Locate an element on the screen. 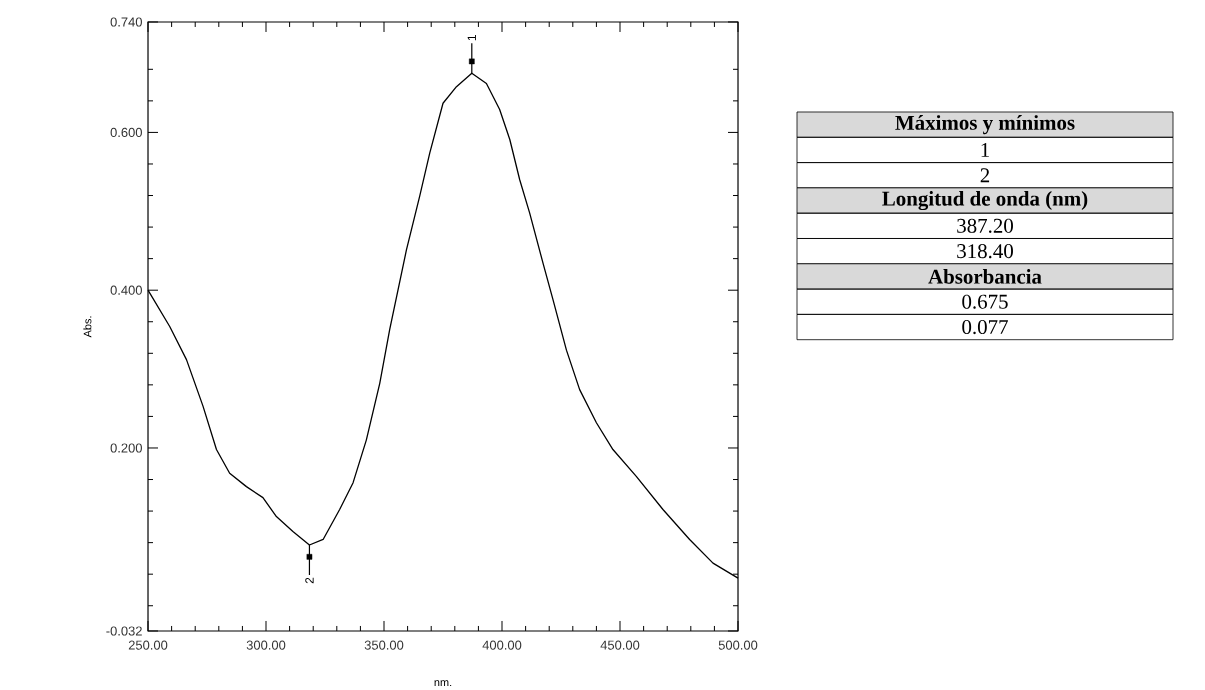 This screenshot has height=690, width=1205. text: Absorbancia is located at coordinates (985, 276).